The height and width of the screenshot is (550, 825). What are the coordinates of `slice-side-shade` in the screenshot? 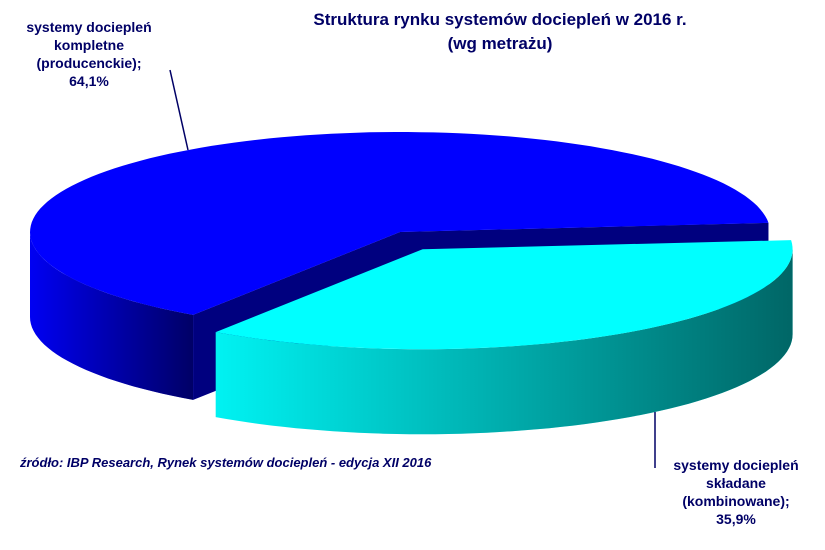 It's located at (112, 316).